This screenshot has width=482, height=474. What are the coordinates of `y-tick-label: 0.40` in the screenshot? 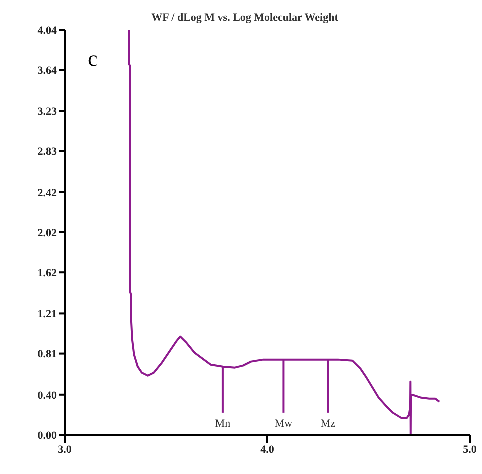 It's located at (48, 396).